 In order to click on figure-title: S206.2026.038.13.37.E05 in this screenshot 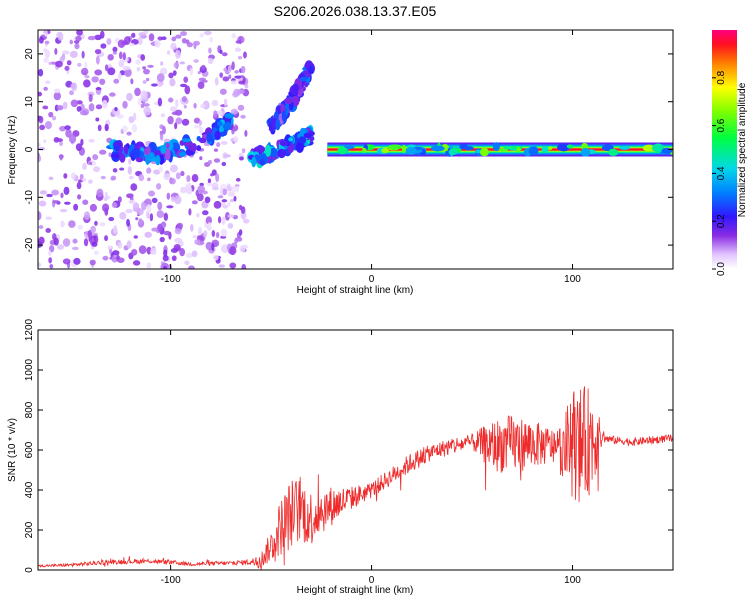, I will do `click(355, 11)`.